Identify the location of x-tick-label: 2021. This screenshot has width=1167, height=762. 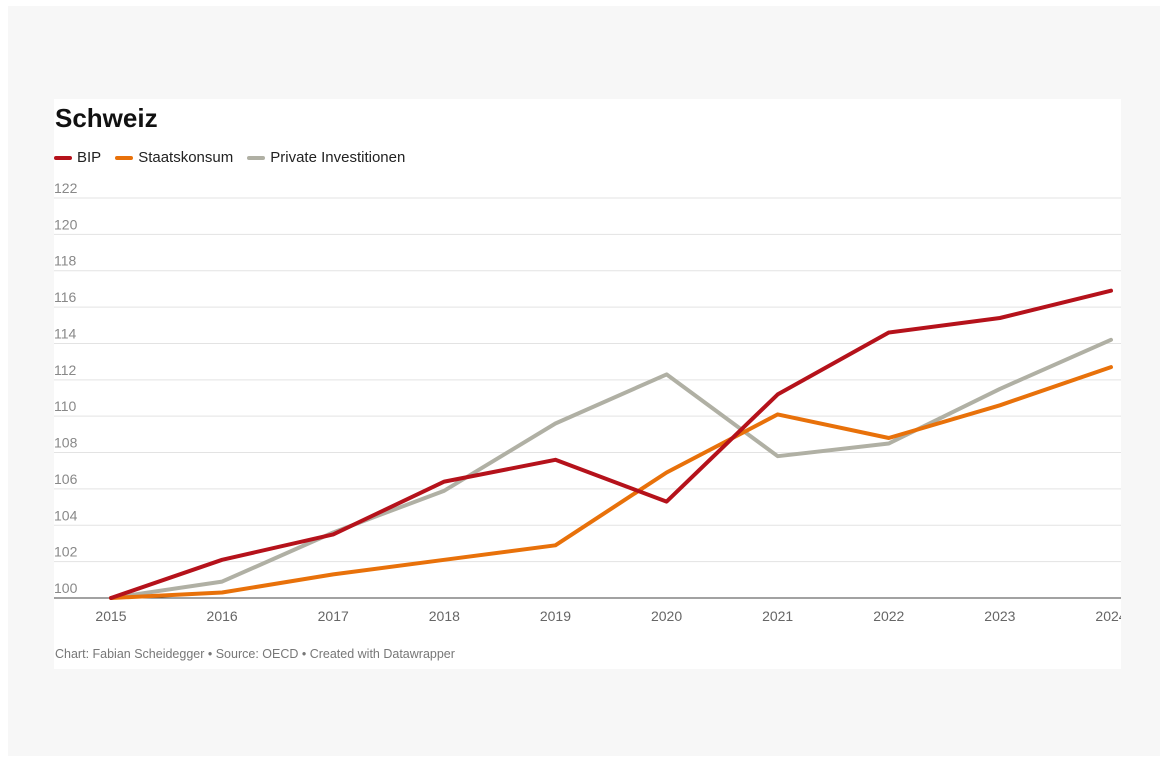
(777, 616).